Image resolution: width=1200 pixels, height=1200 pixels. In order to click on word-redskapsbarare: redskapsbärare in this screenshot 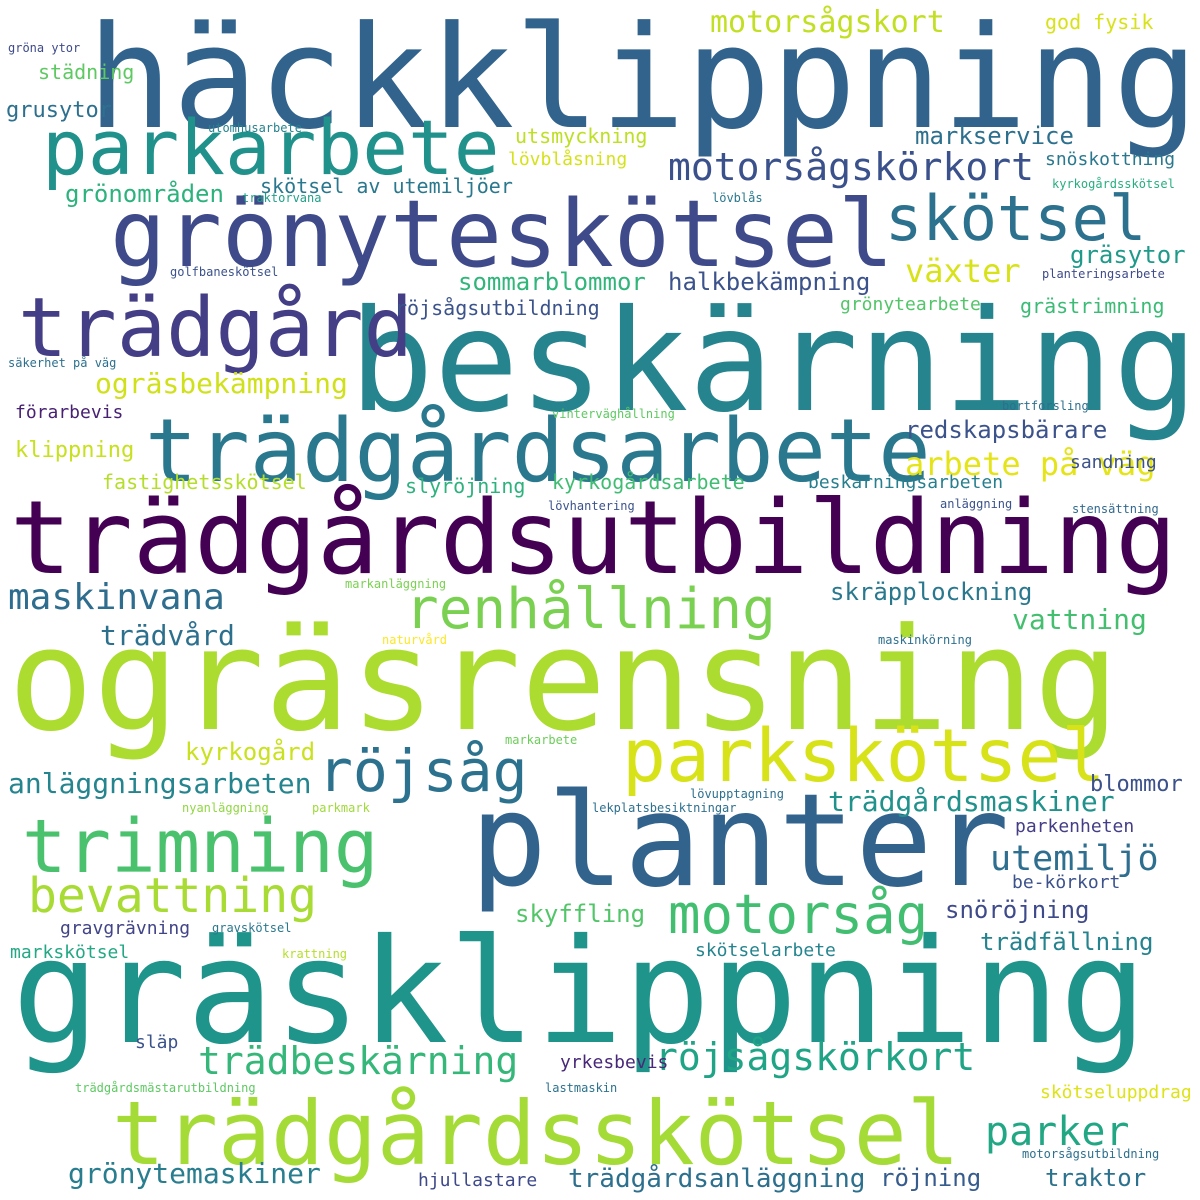, I will do `click(1006, 430)`.